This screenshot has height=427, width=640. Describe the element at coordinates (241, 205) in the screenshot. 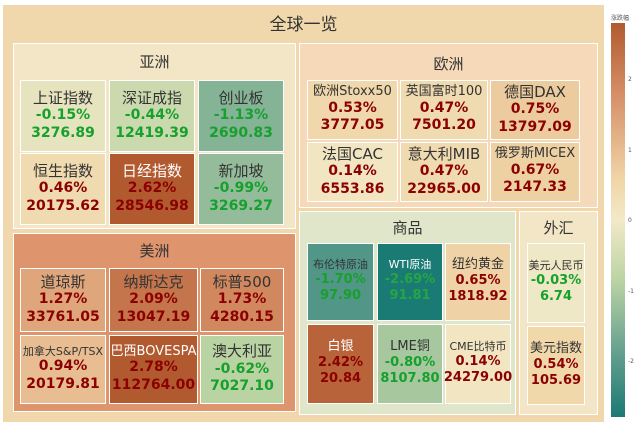

I see `tile-value: 3269.27` at that location.